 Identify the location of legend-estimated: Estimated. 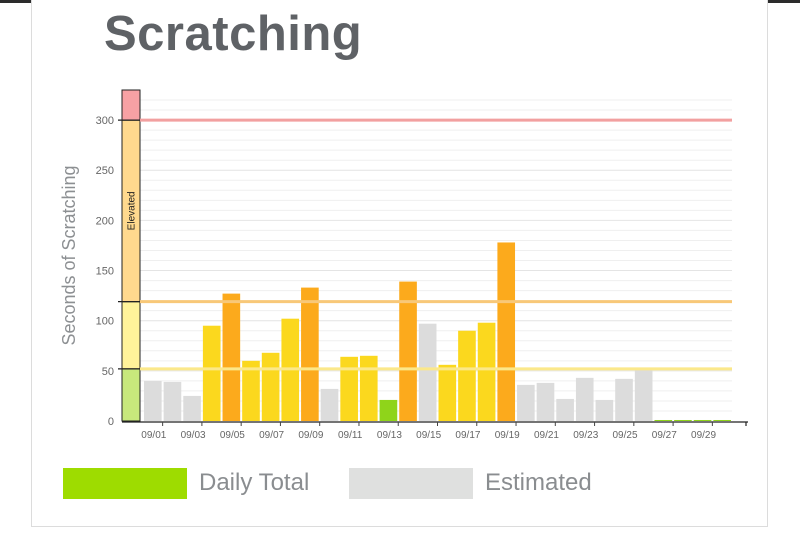
(470, 483).